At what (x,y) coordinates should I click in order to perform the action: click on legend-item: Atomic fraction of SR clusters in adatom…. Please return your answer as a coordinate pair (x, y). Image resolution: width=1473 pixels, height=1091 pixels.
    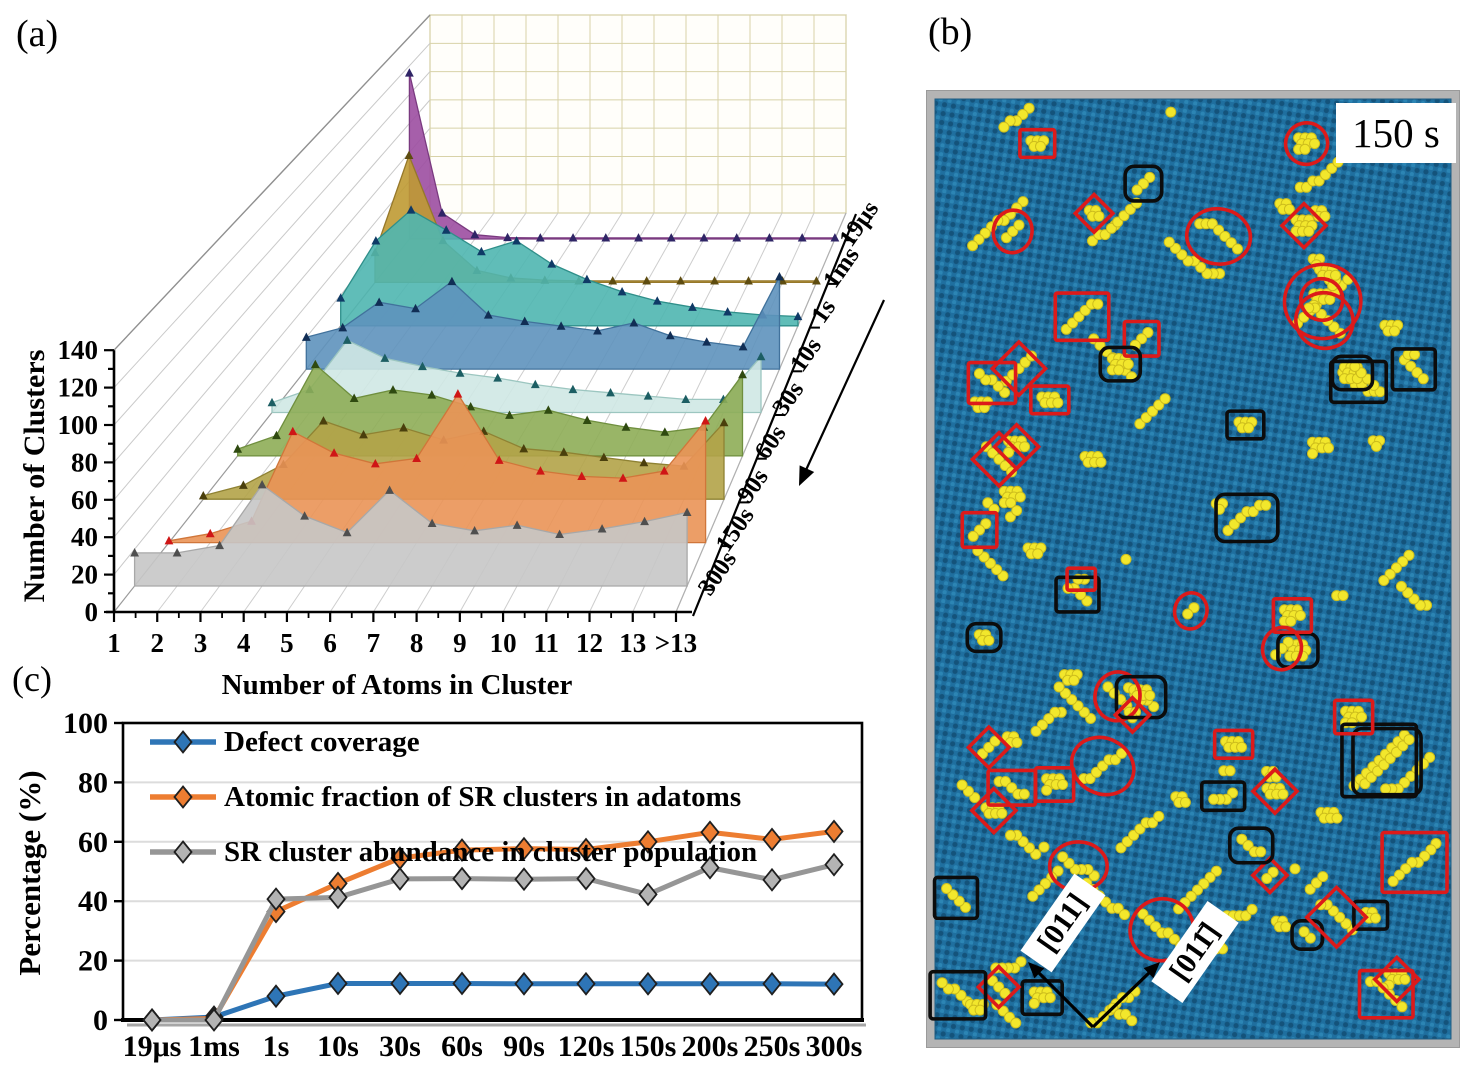
    Looking at the image, I should click on (445, 797).